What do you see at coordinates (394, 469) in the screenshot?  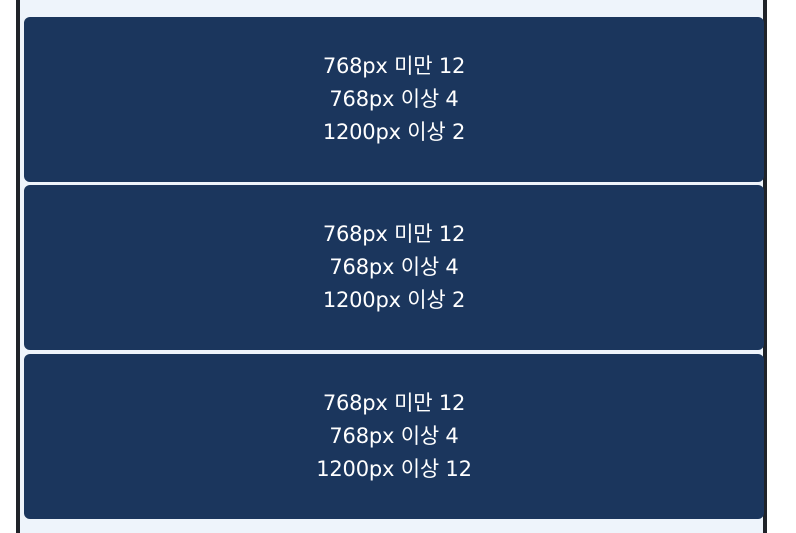 I see `breakpoint-line-large: 1200px 이상 12` at bounding box center [394, 469].